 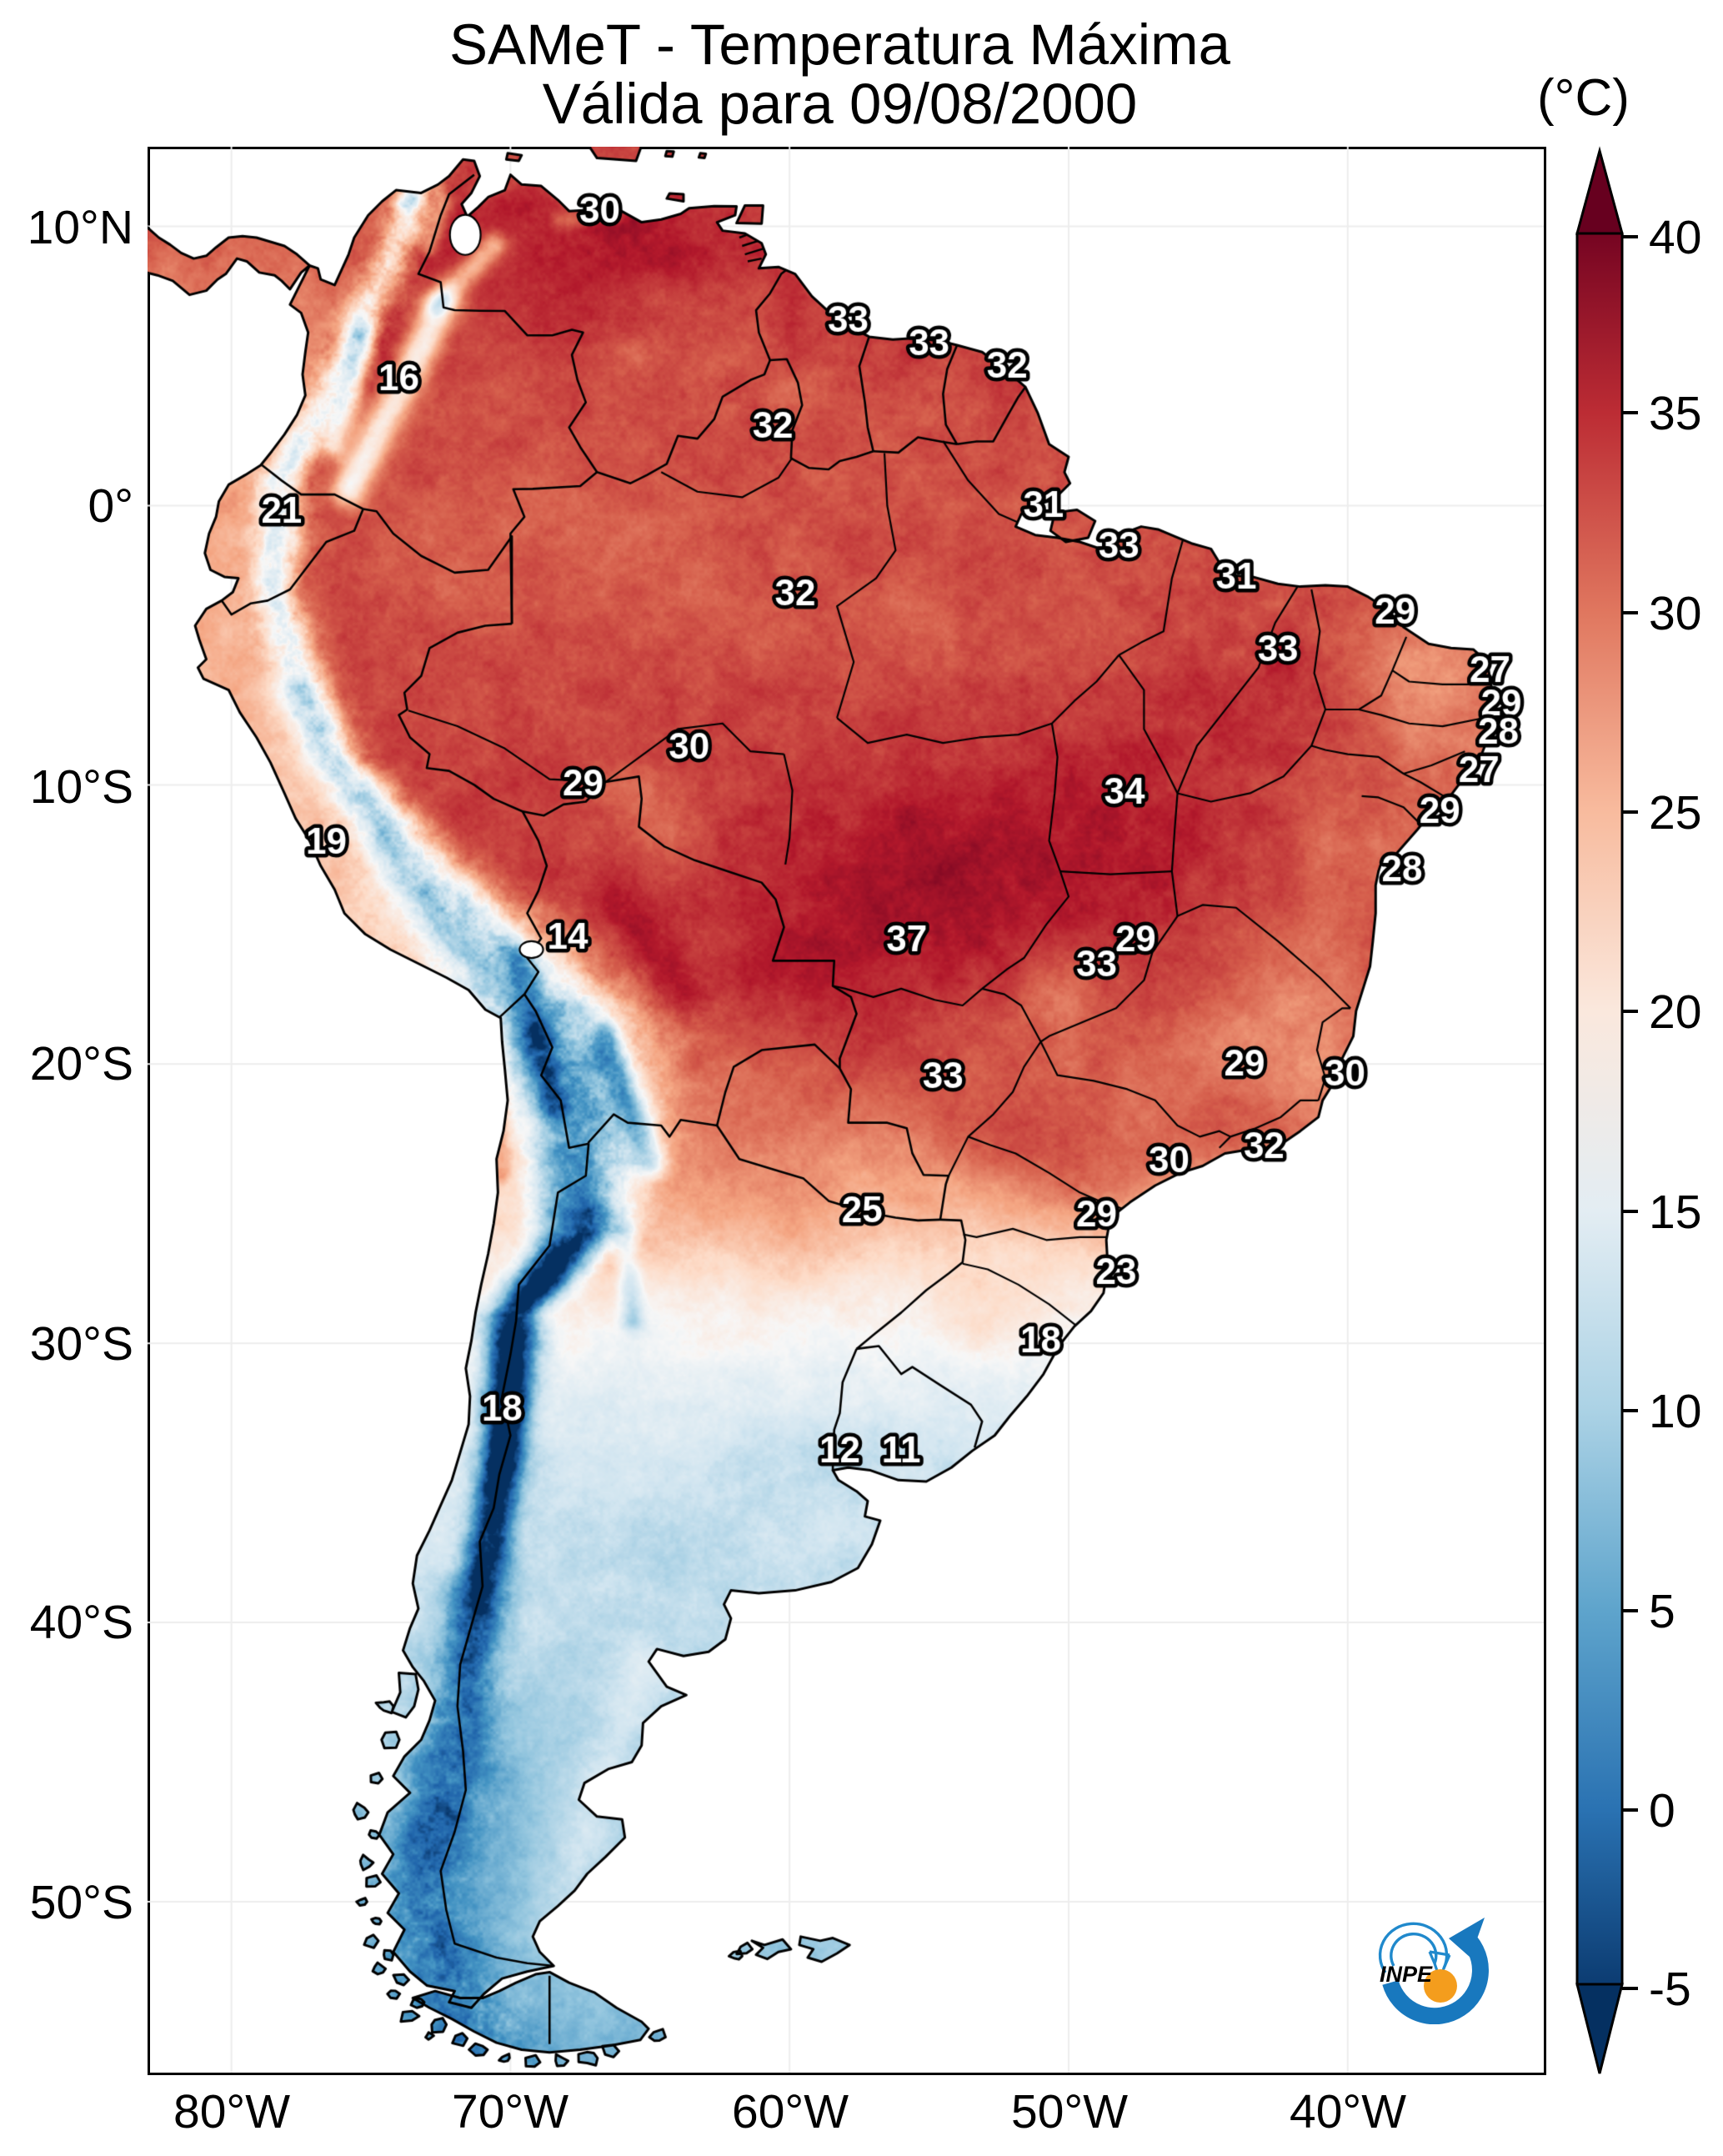 What do you see at coordinates (1662, 1811) in the screenshot?
I see `svg-text: 0` at bounding box center [1662, 1811].